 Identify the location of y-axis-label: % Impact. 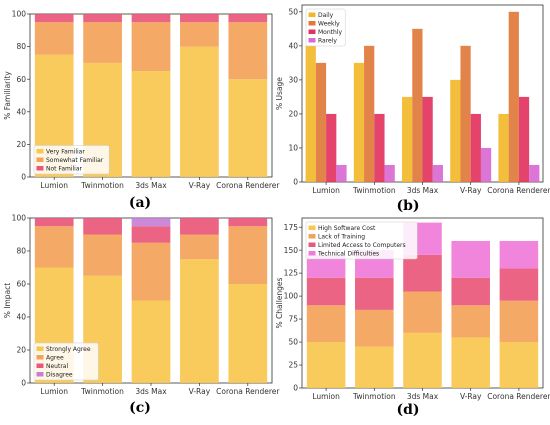
(7, 301).